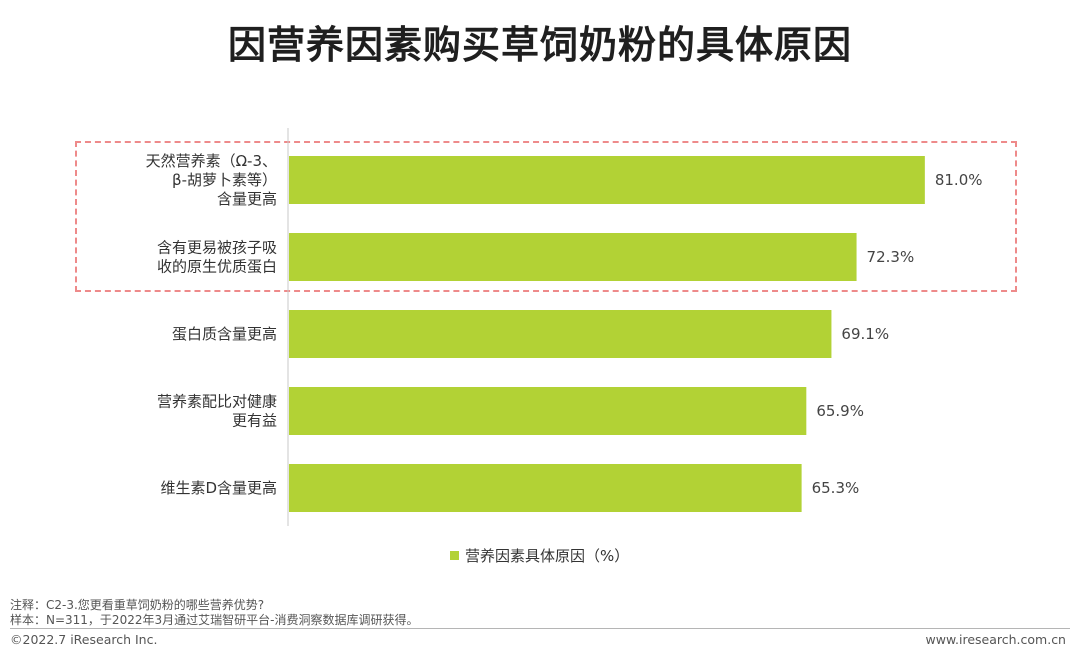 The height and width of the screenshot is (663, 1080). I want to click on category-label-3: 营养素配比对健康更有益, so click(217, 411).